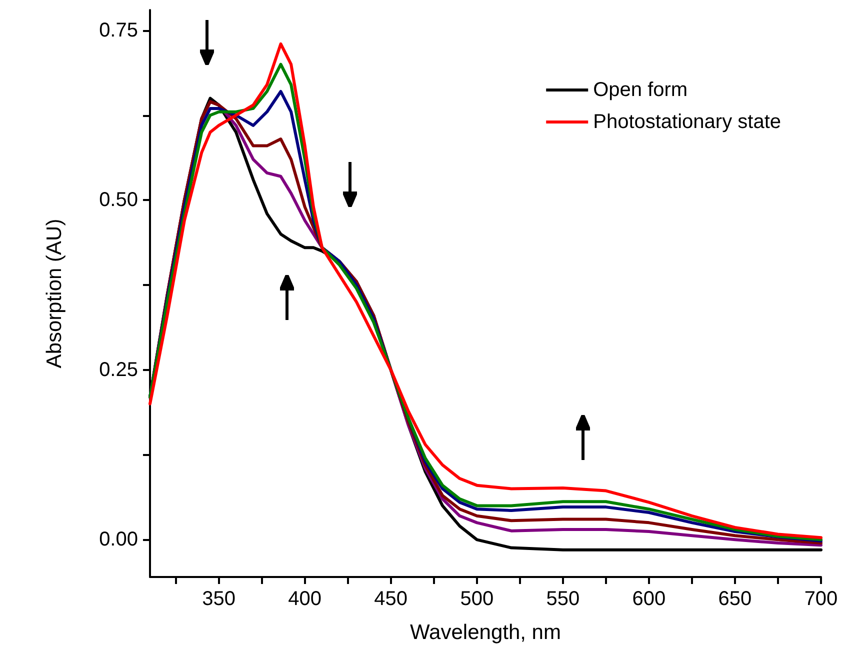 This screenshot has height=667, width=846. I want to click on y-tick-label: 0.50, so click(118, 200).